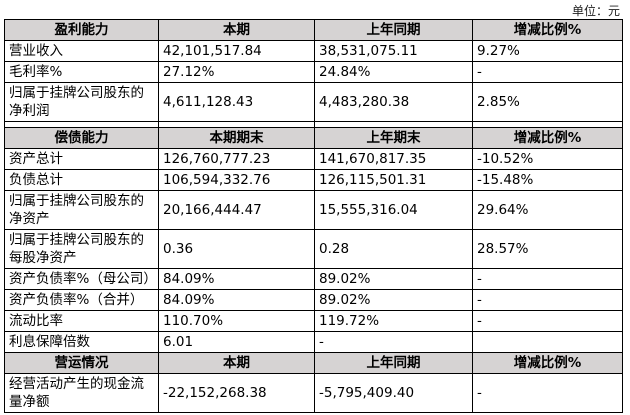 The height and width of the screenshot is (415, 630). Describe the element at coordinates (547, 51) in the screenshot. I see `cell: 9.27%` at that location.